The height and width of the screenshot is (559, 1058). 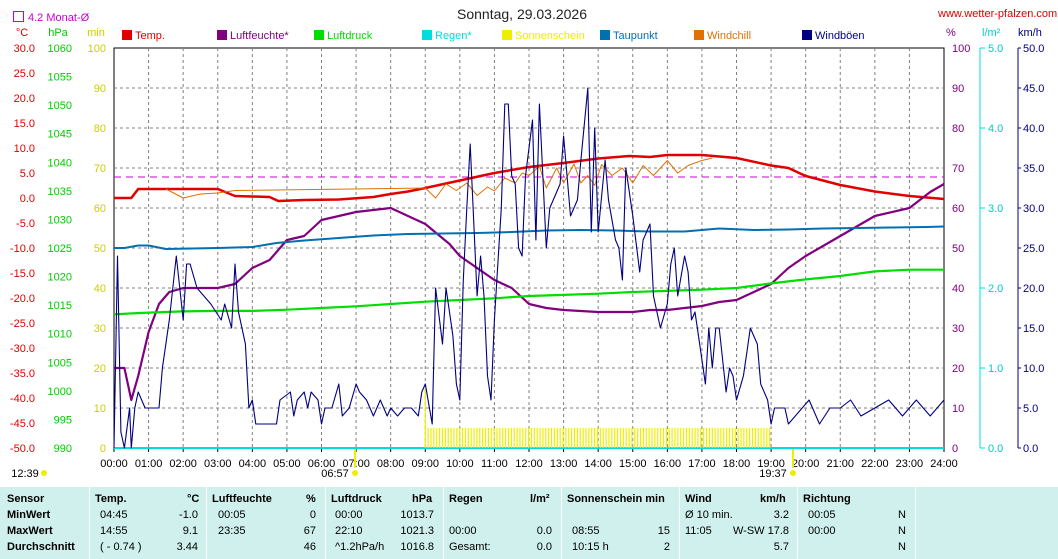 I want to click on sunshine-tick-label: 20, so click(x=100, y=369).